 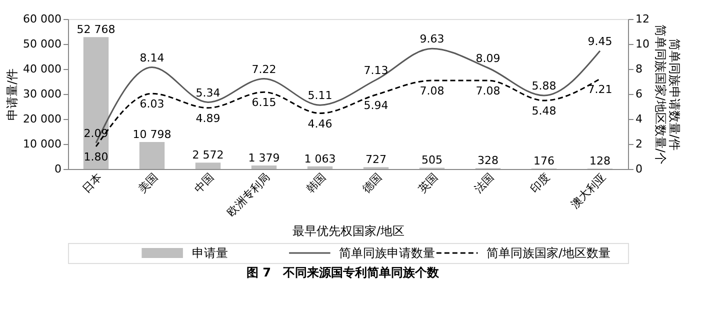 I want to click on data-label: 9.63, so click(x=432, y=39).